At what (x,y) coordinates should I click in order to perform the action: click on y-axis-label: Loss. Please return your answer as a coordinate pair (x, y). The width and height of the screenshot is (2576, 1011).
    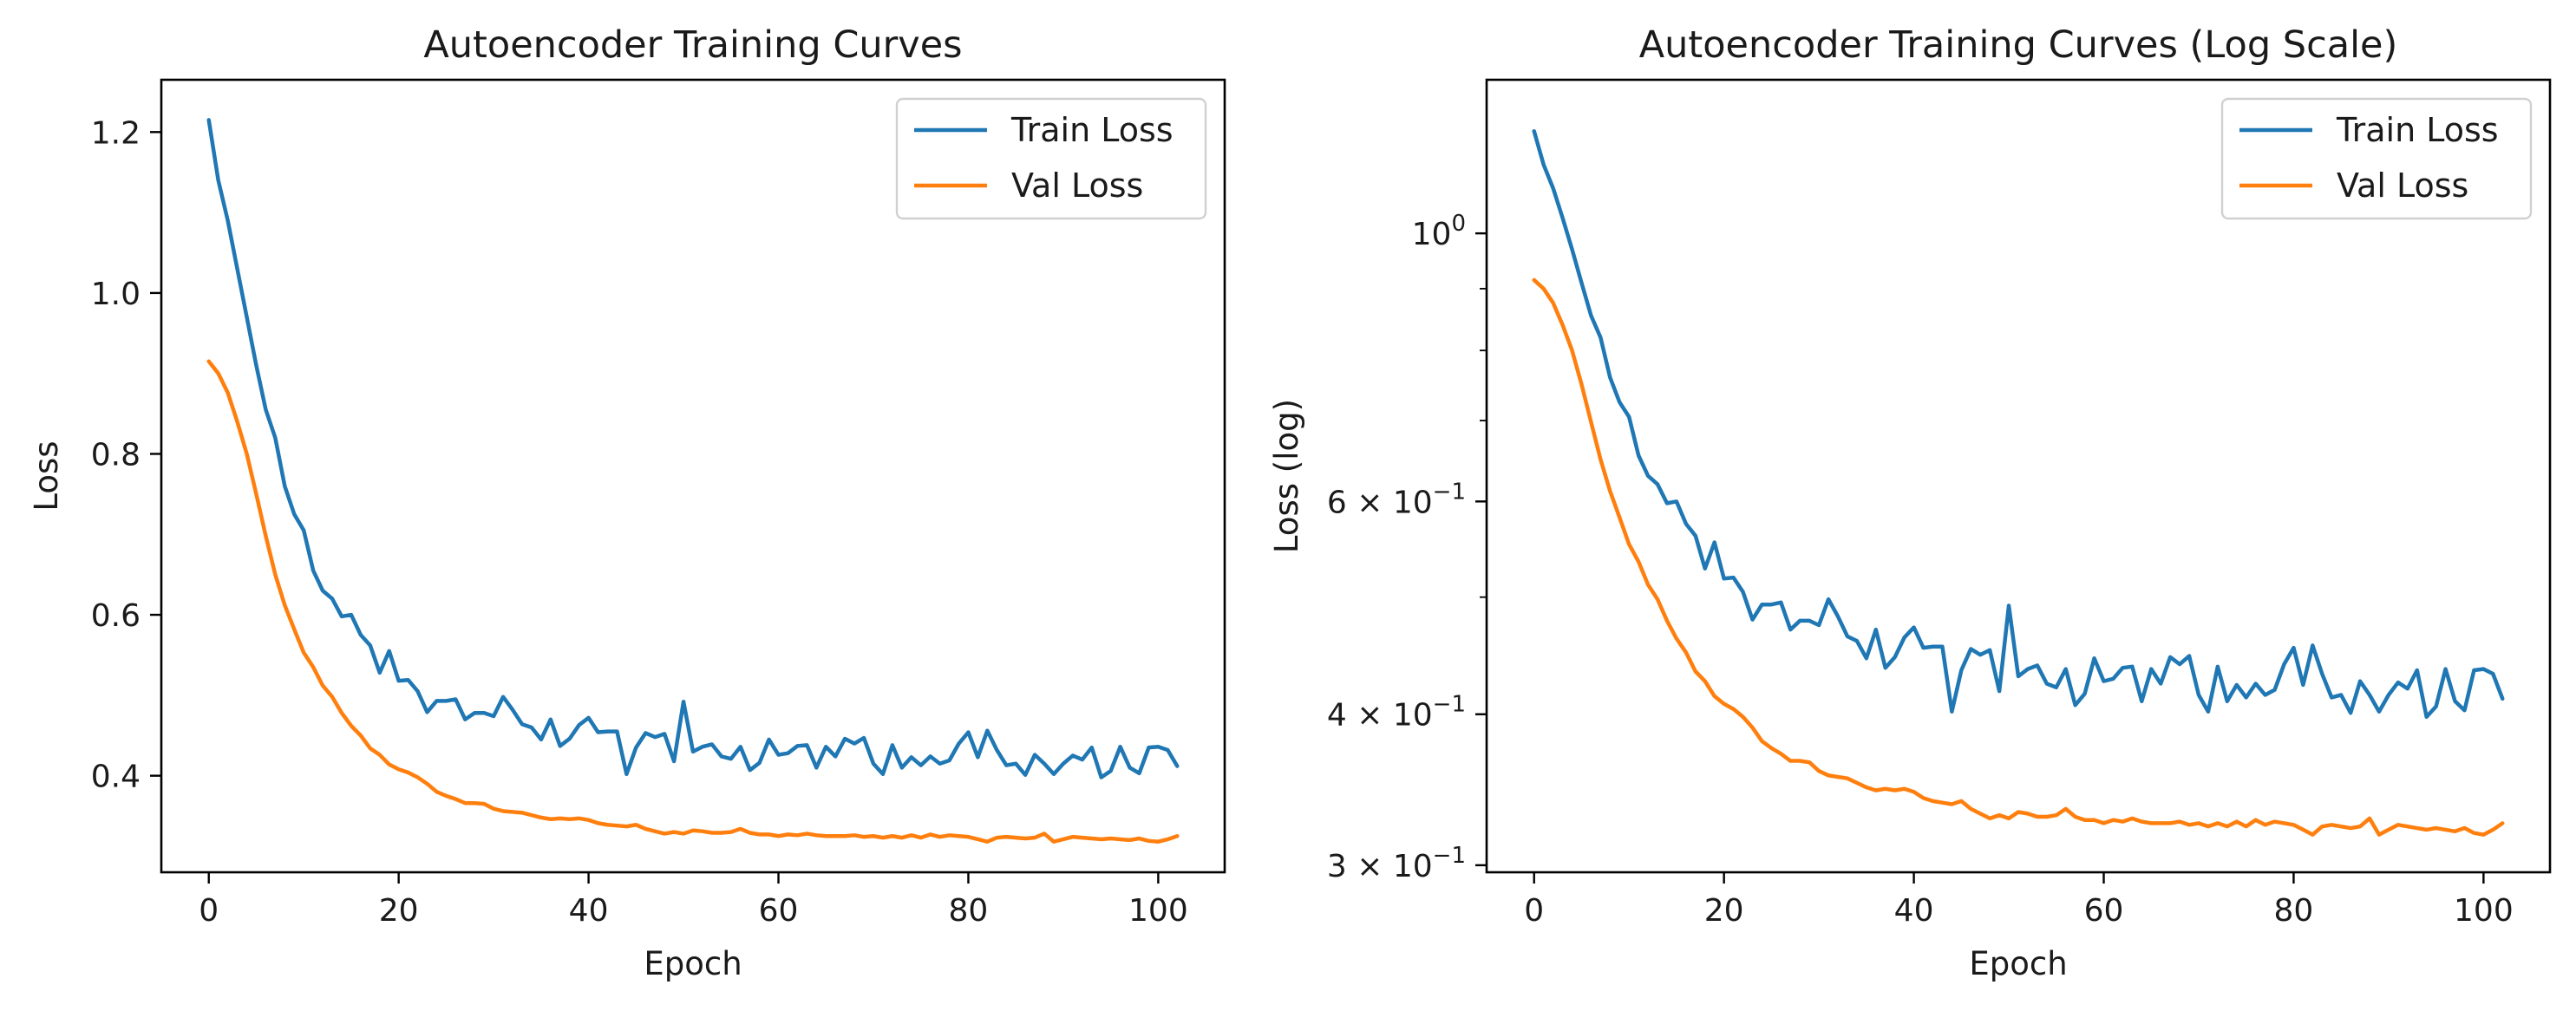
    Looking at the image, I should click on (46, 475).